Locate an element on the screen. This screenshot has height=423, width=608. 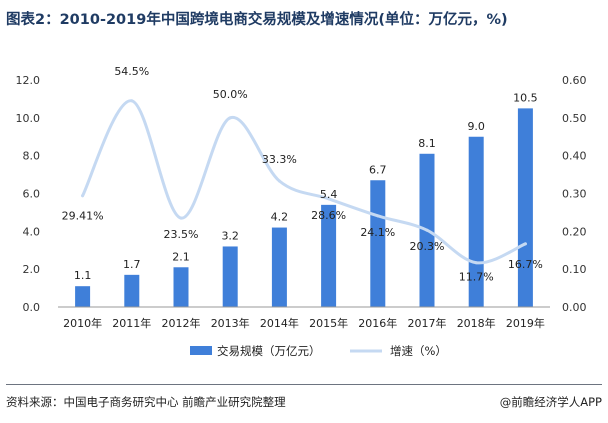
x-axis-label: 2018年 is located at coordinates (476, 323).